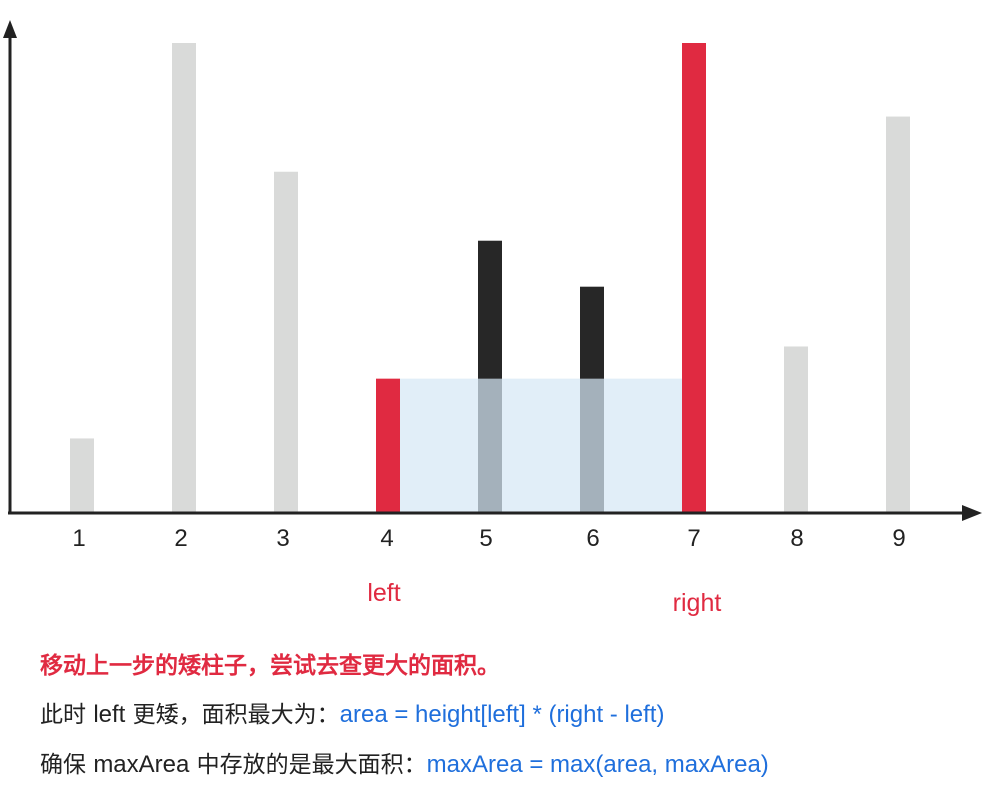 This screenshot has width=987, height=802. I want to click on caption-line2-suffix: 中存放的是最大面积：, so click(311, 765).